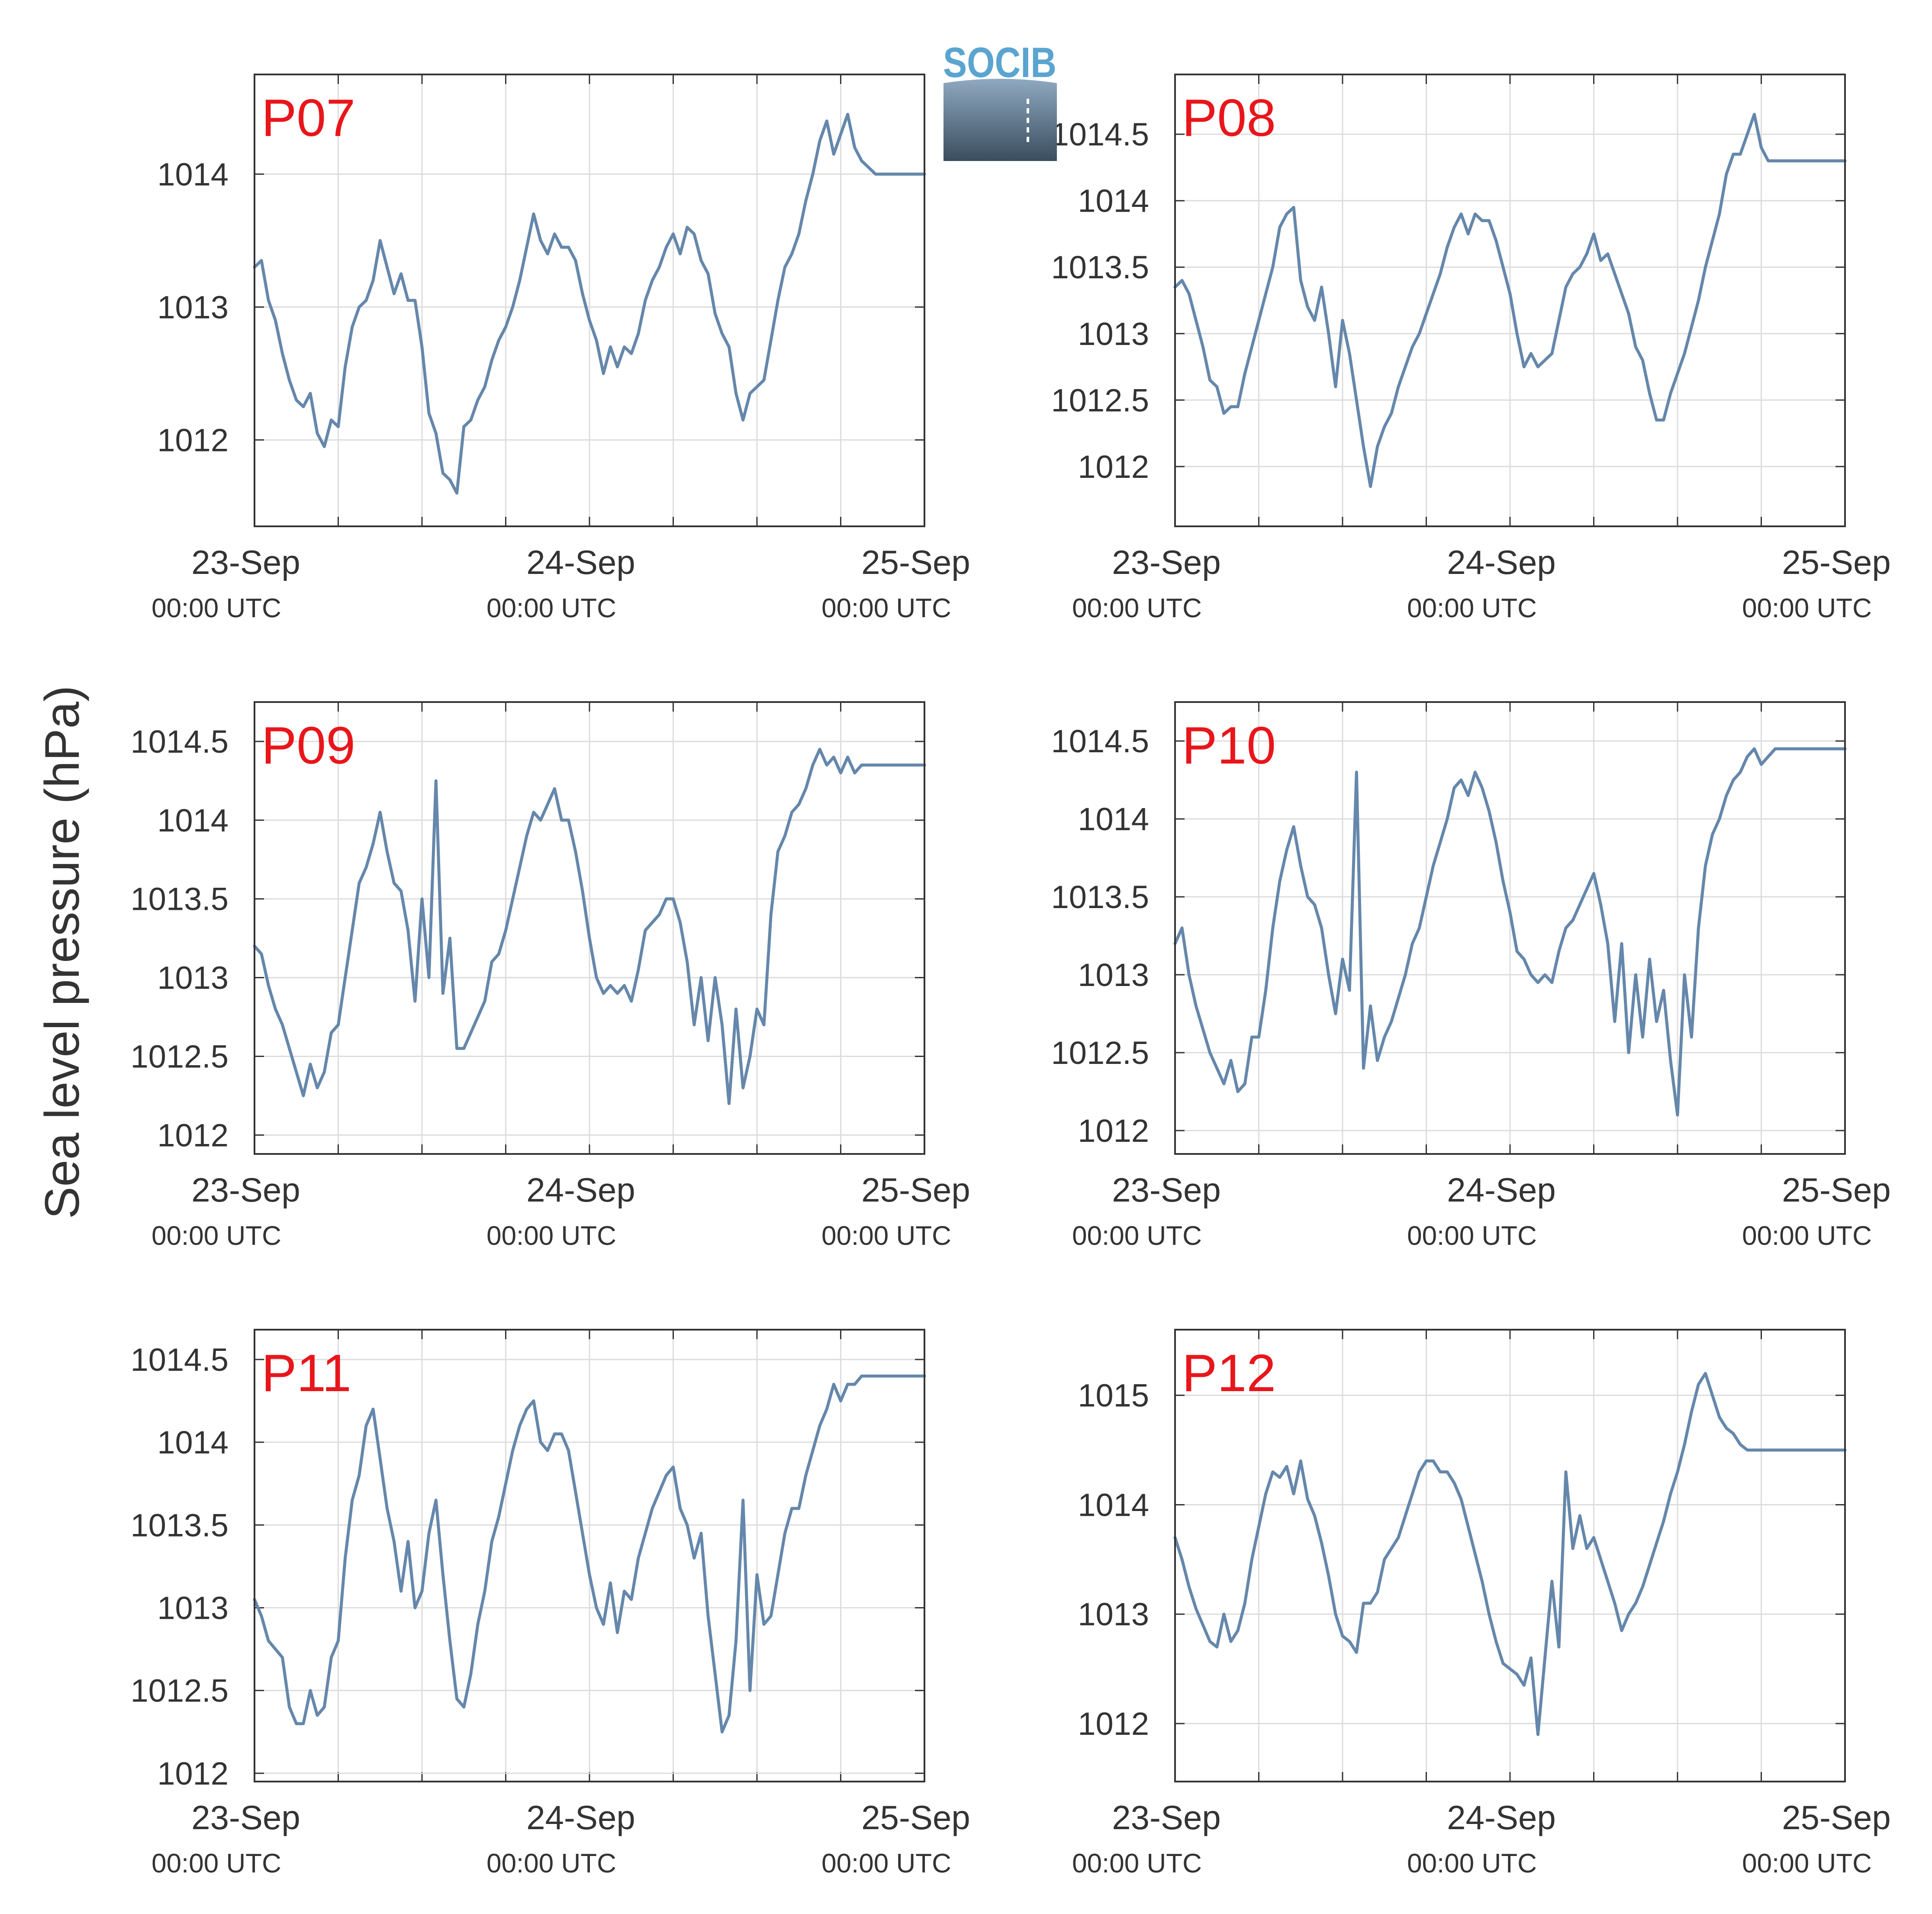 The height and width of the screenshot is (1914, 1932). What do you see at coordinates (999, 62) in the screenshot?
I see `socib-logo-text: SOCIB` at bounding box center [999, 62].